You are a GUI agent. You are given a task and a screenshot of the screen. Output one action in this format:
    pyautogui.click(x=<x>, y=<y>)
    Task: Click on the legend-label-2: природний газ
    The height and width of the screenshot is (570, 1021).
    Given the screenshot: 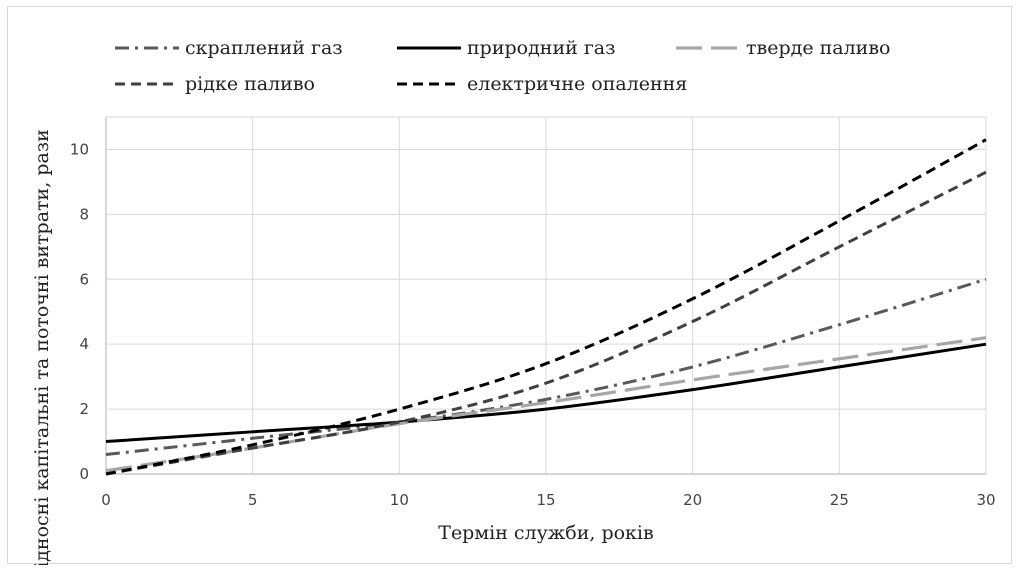 What is the action you would take?
    pyautogui.click(x=541, y=48)
    